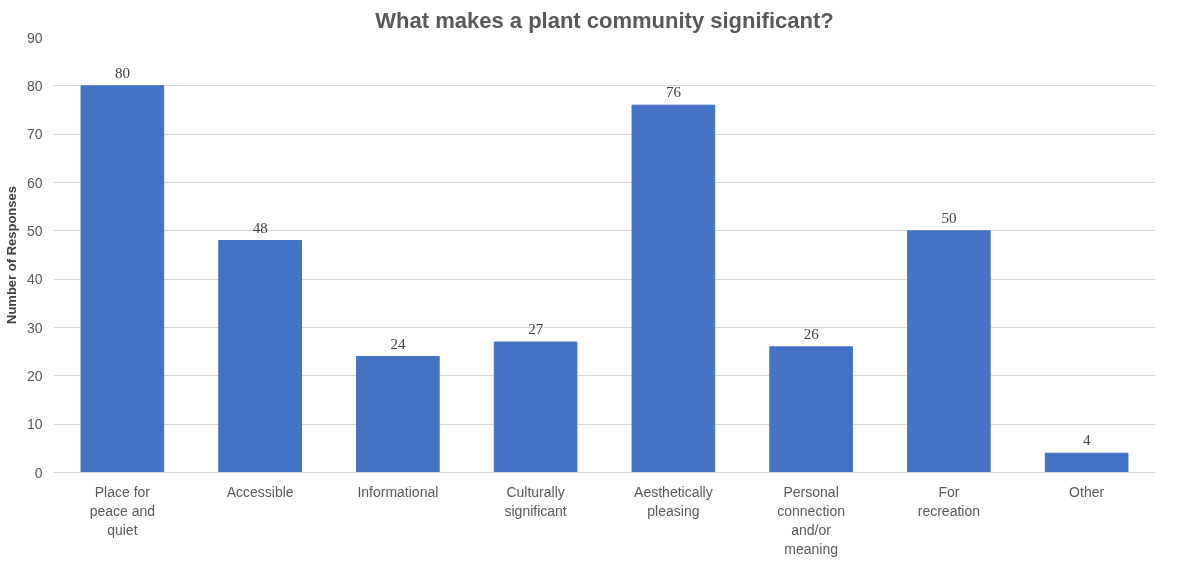 Image resolution: width=1181 pixels, height=573 pixels. Describe the element at coordinates (398, 491) in the screenshot. I see `x-tick-label: Informational` at that location.